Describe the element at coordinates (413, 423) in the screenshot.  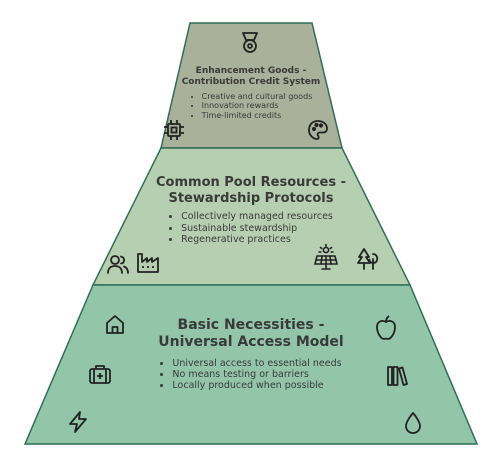
I see `water-drop-icon` at that location.